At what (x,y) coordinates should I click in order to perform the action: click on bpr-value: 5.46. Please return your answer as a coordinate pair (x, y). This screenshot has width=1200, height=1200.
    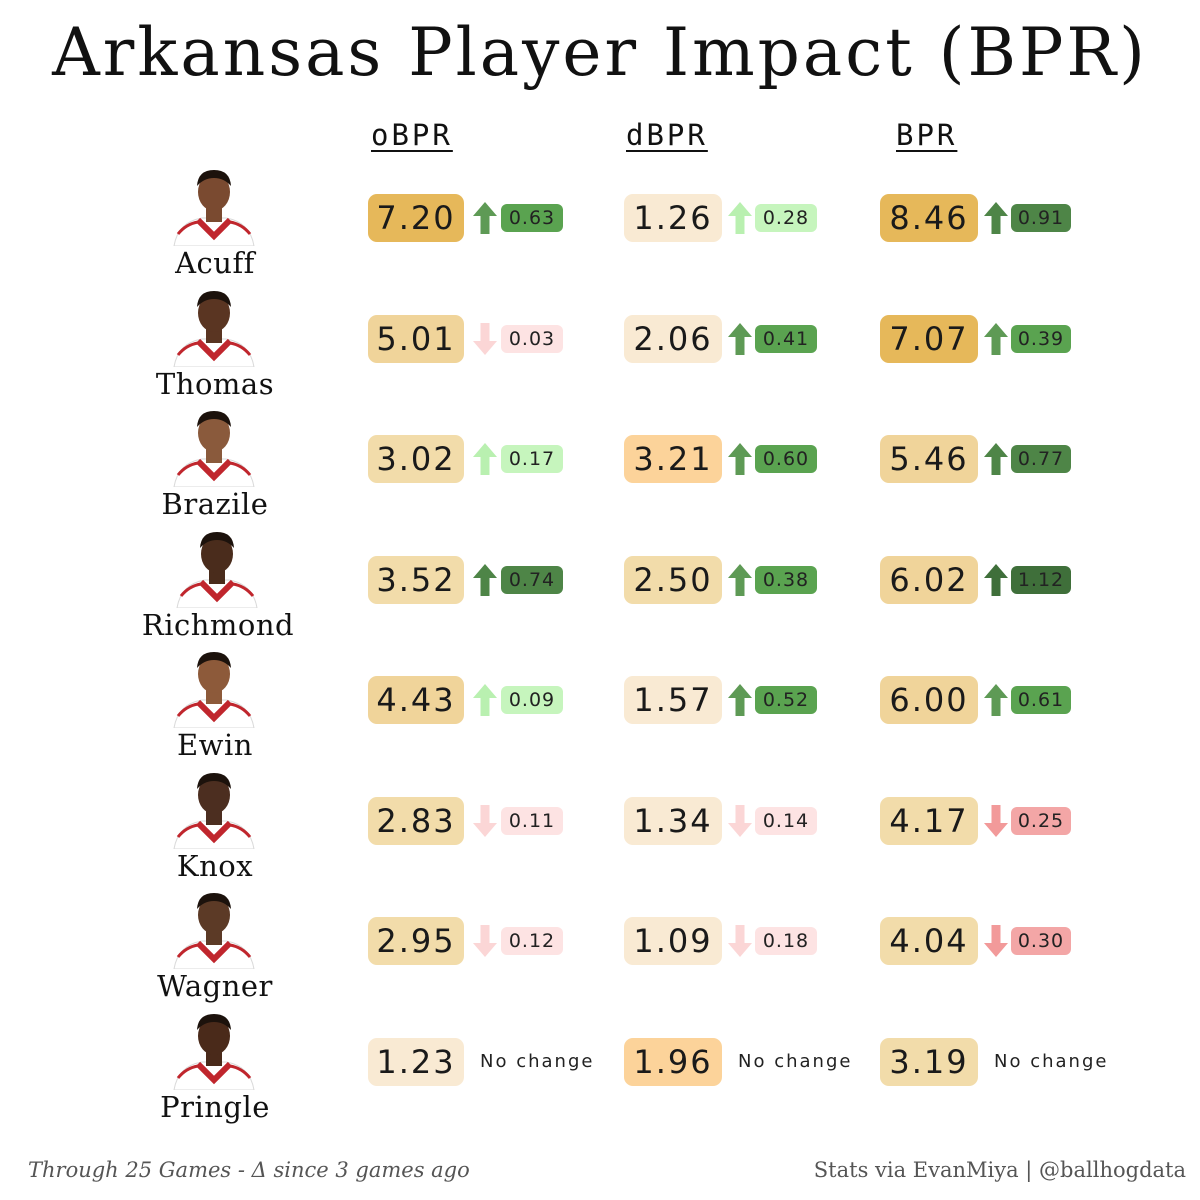
    Looking at the image, I should click on (929, 459).